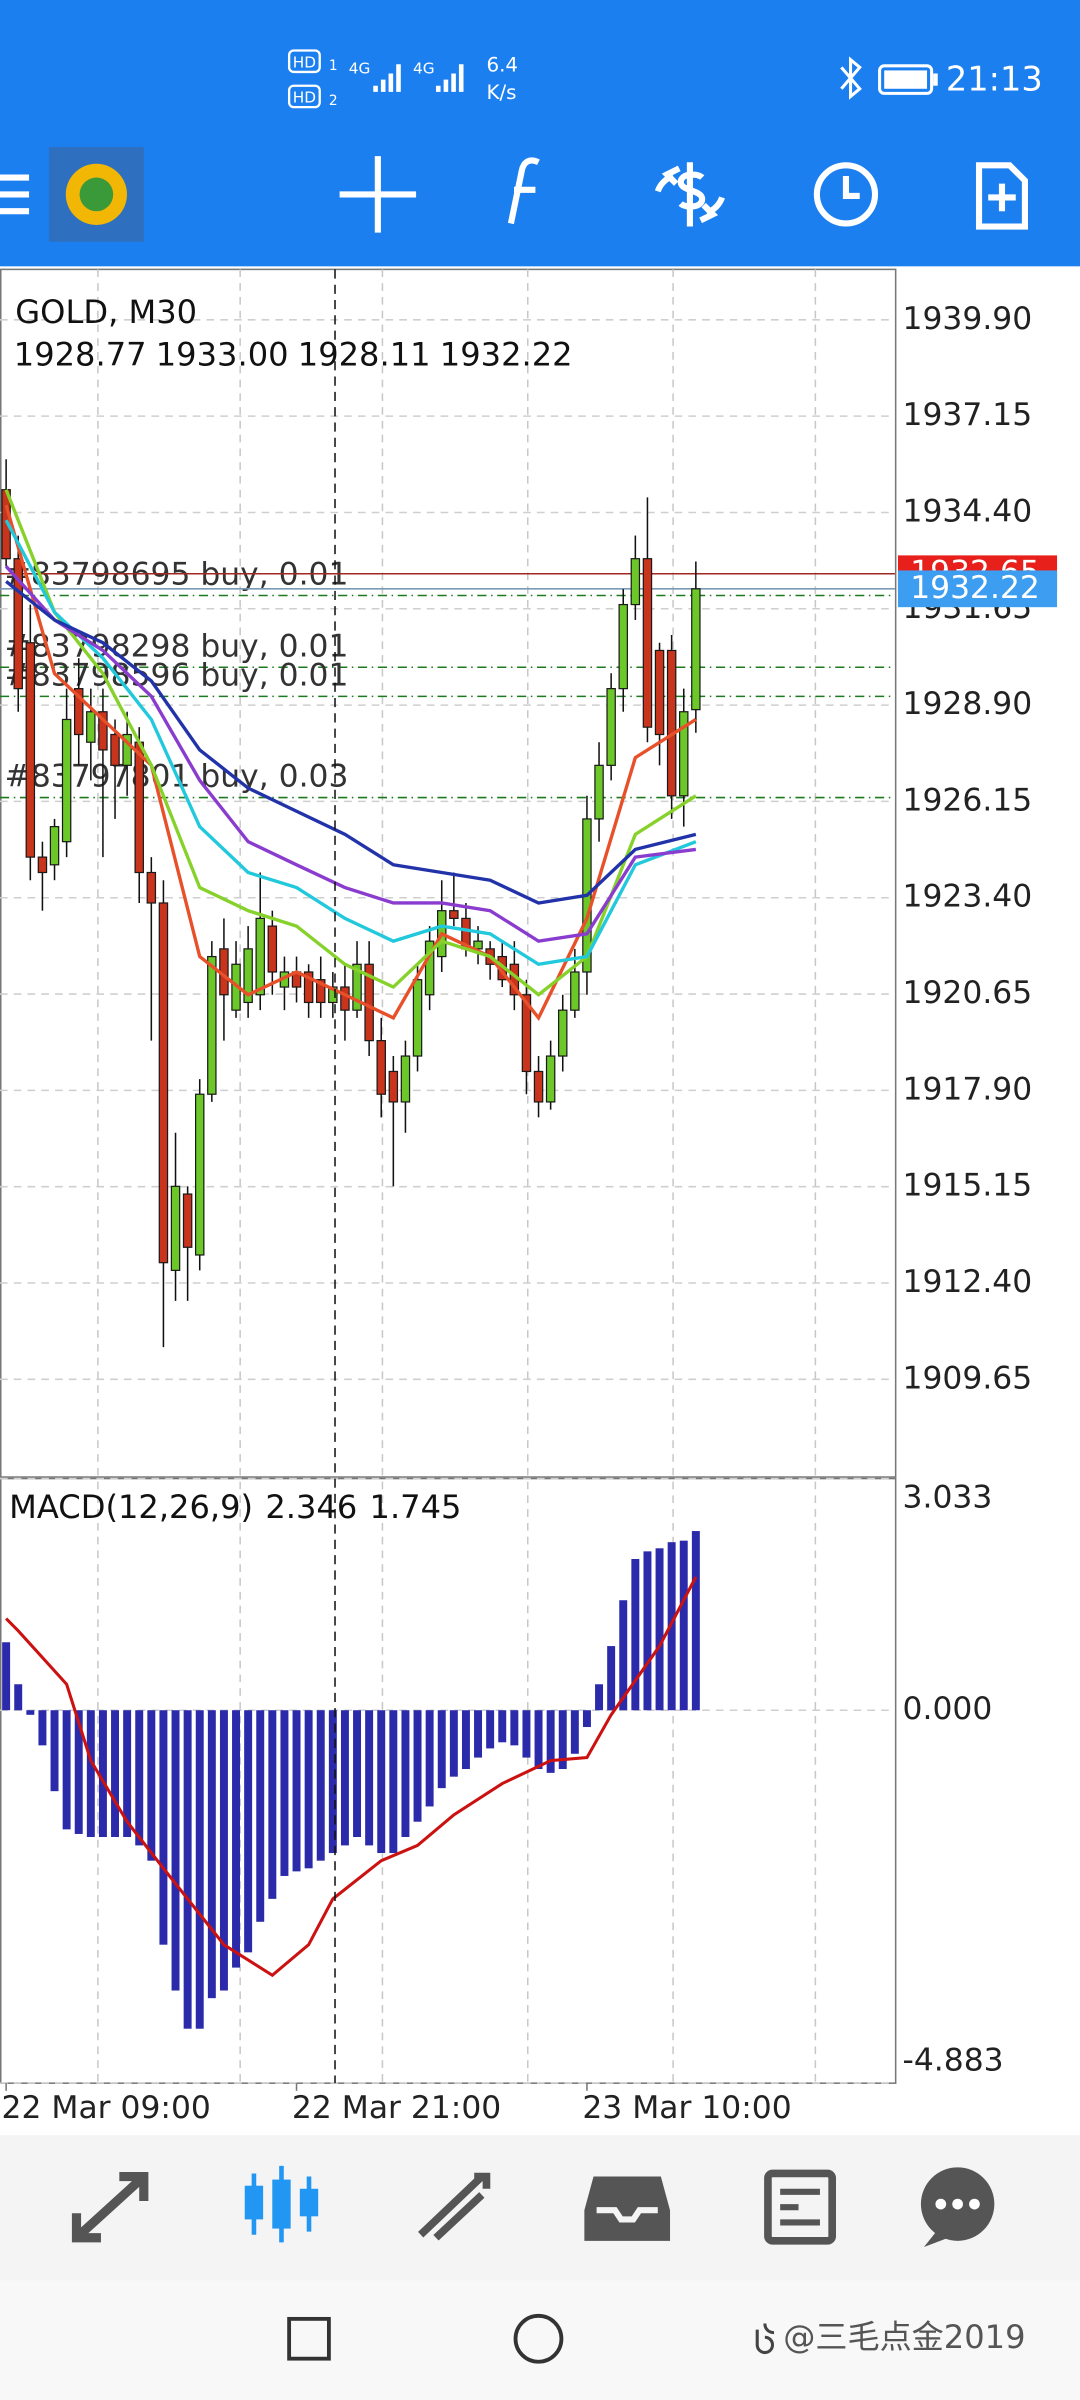 The width and height of the screenshot is (1080, 2400). I want to click on network-speed: 6.4, so click(502, 64).